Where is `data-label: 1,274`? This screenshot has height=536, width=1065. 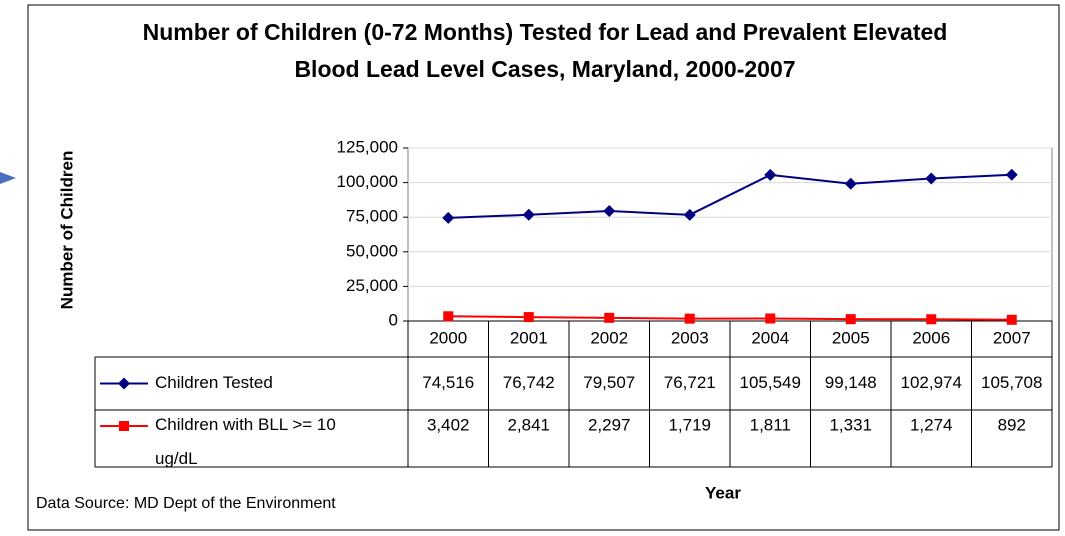
data-label: 1,274 is located at coordinates (931, 424).